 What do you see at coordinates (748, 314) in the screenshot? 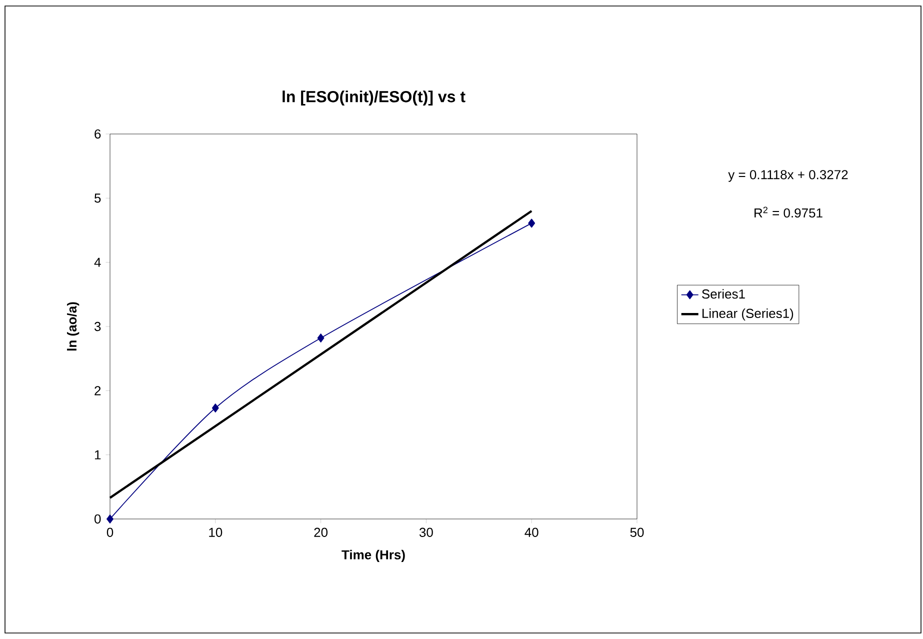
I see `legend-label: Linear (Series1)` at bounding box center [748, 314].